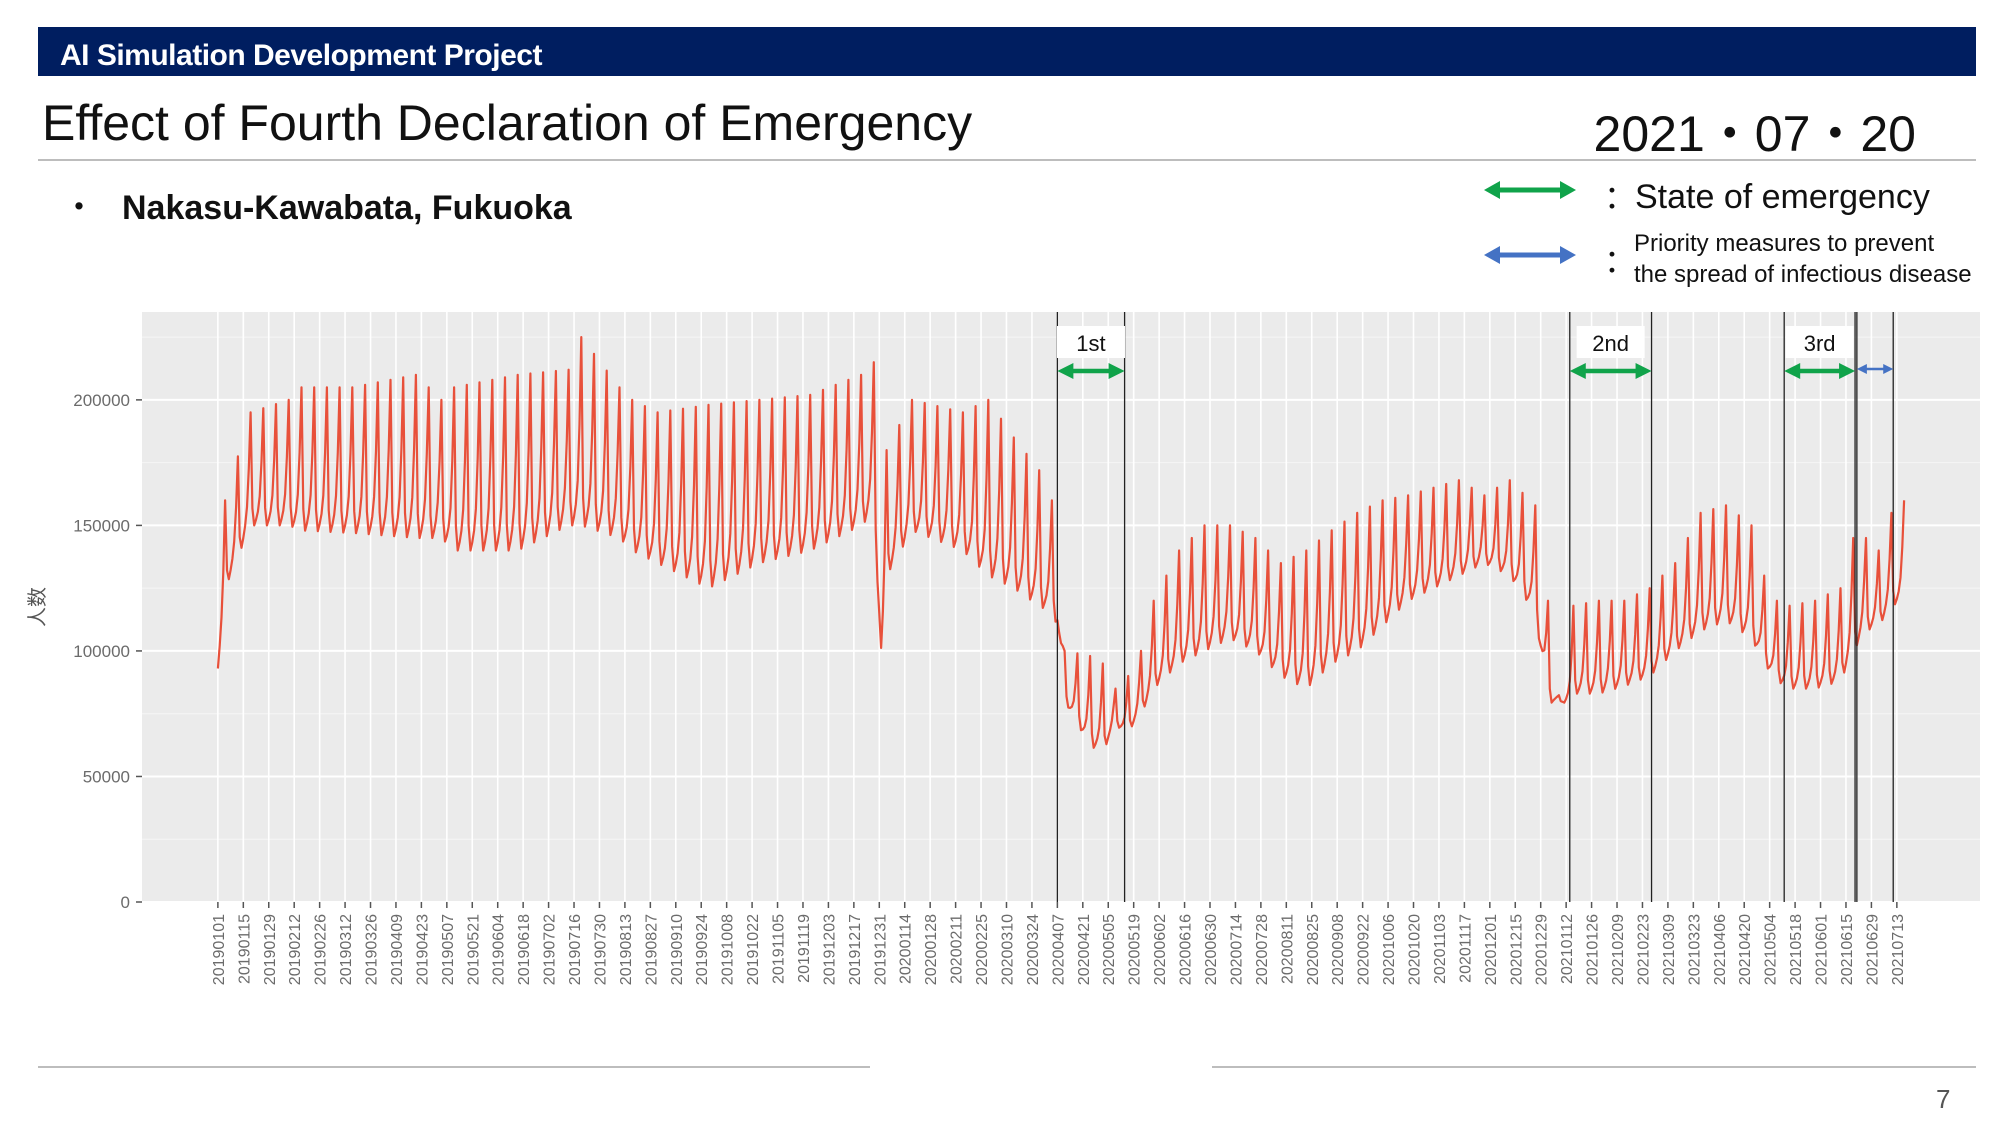 The image size is (2000, 1126). What do you see at coordinates (1618, 949) in the screenshot?
I see `x-tick-label: 20210209` at bounding box center [1618, 949].